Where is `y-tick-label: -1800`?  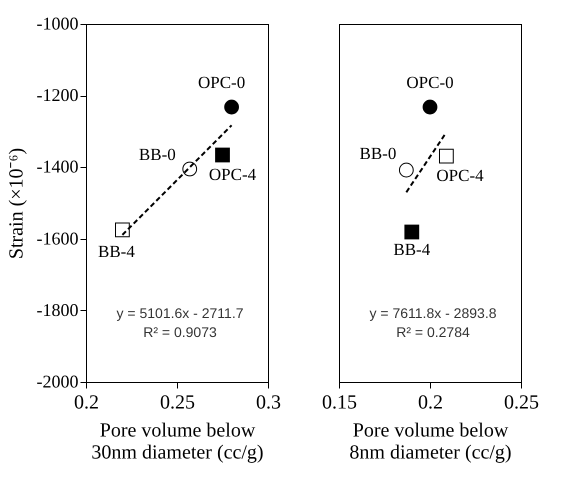 y-tick-label: -1800 is located at coordinates (57, 310).